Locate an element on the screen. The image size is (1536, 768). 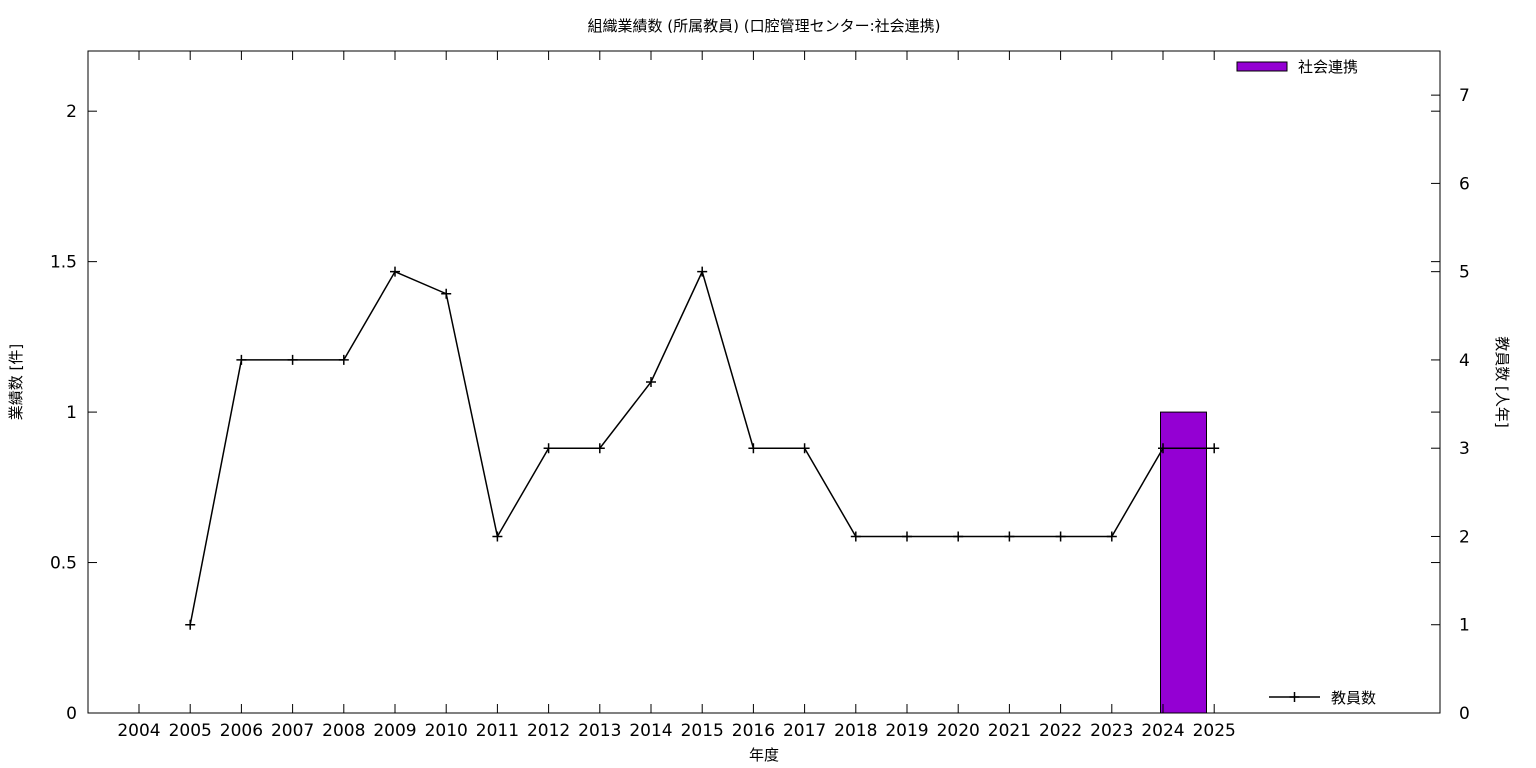
y2-tick-label: 2 is located at coordinates (1464, 537).